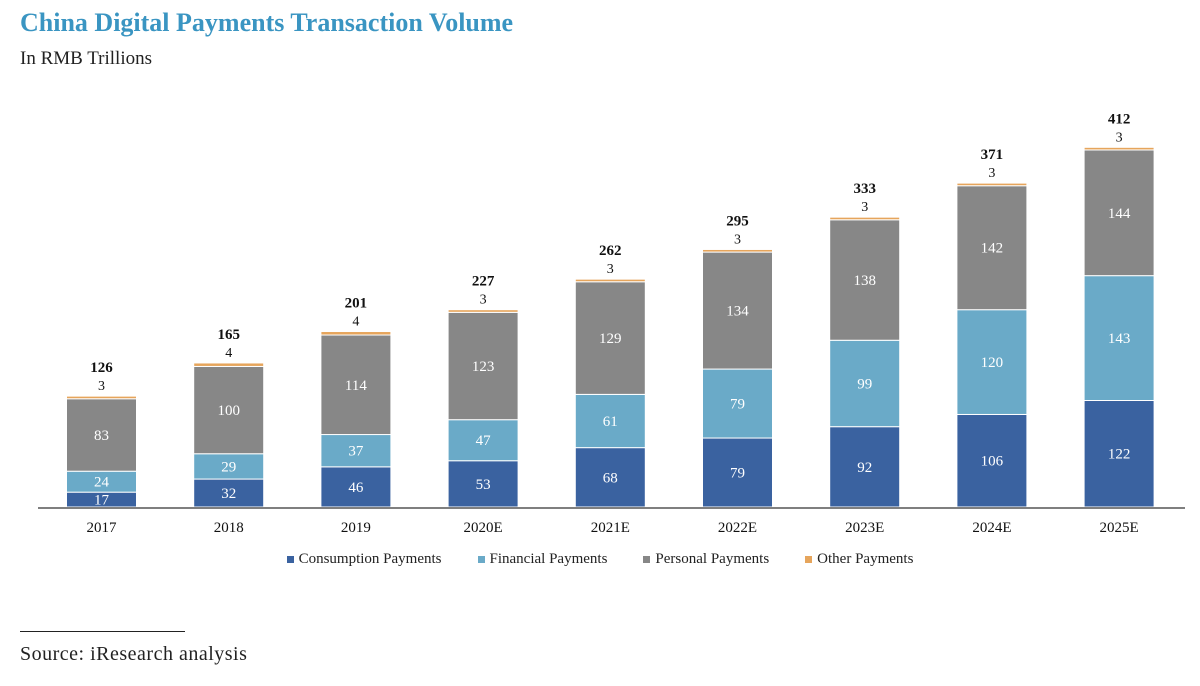 This screenshot has width=1200, height=686. What do you see at coordinates (991, 173) in the screenshot?
I see `data-label-other-payments-2024E: 3` at bounding box center [991, 173].